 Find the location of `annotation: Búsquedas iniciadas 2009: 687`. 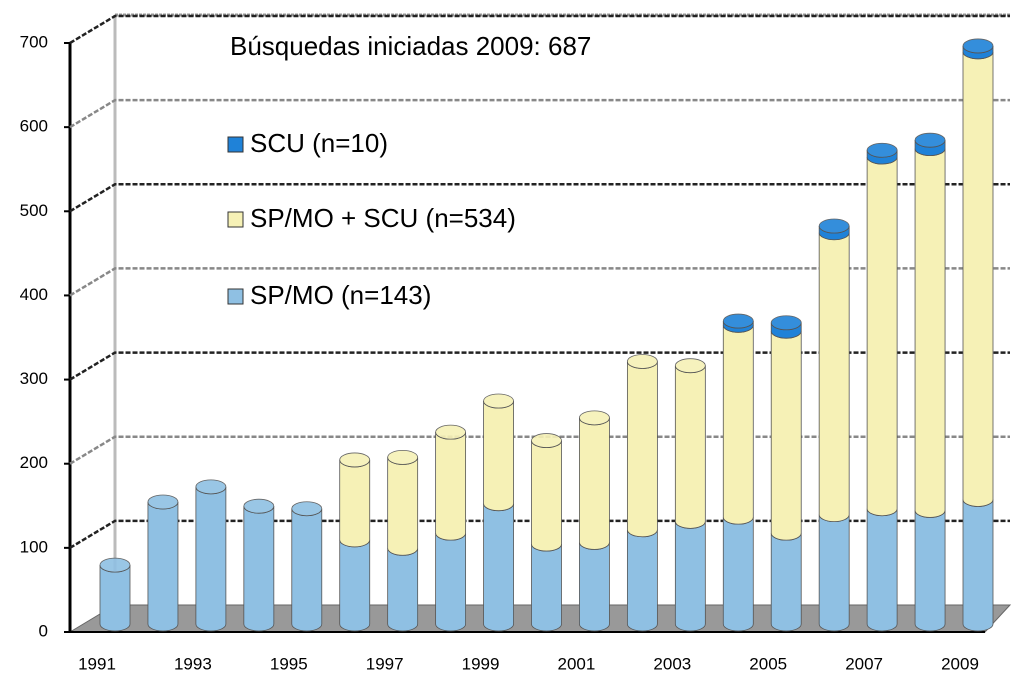

annotation: Búsquedas iniciadas 2009: 687 is located at coordinates (410, 46).